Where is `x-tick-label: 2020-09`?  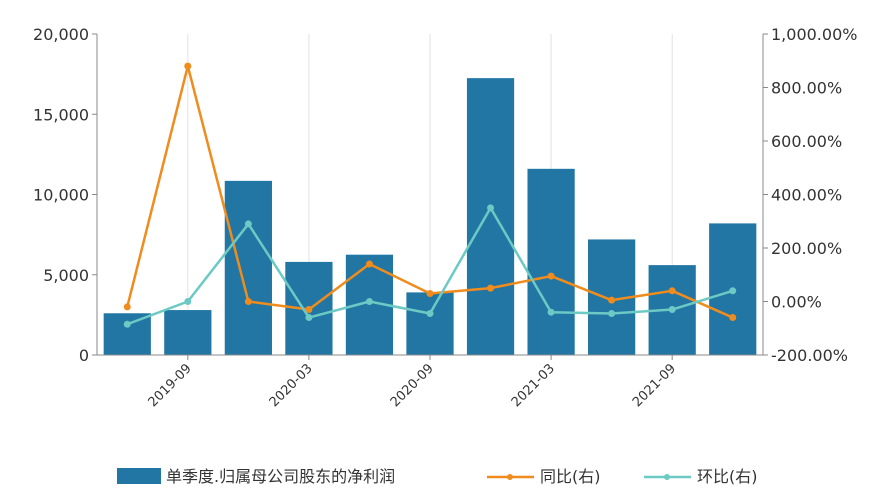 x-tick-label: 2020-09 is located at coordinates (412, 385).